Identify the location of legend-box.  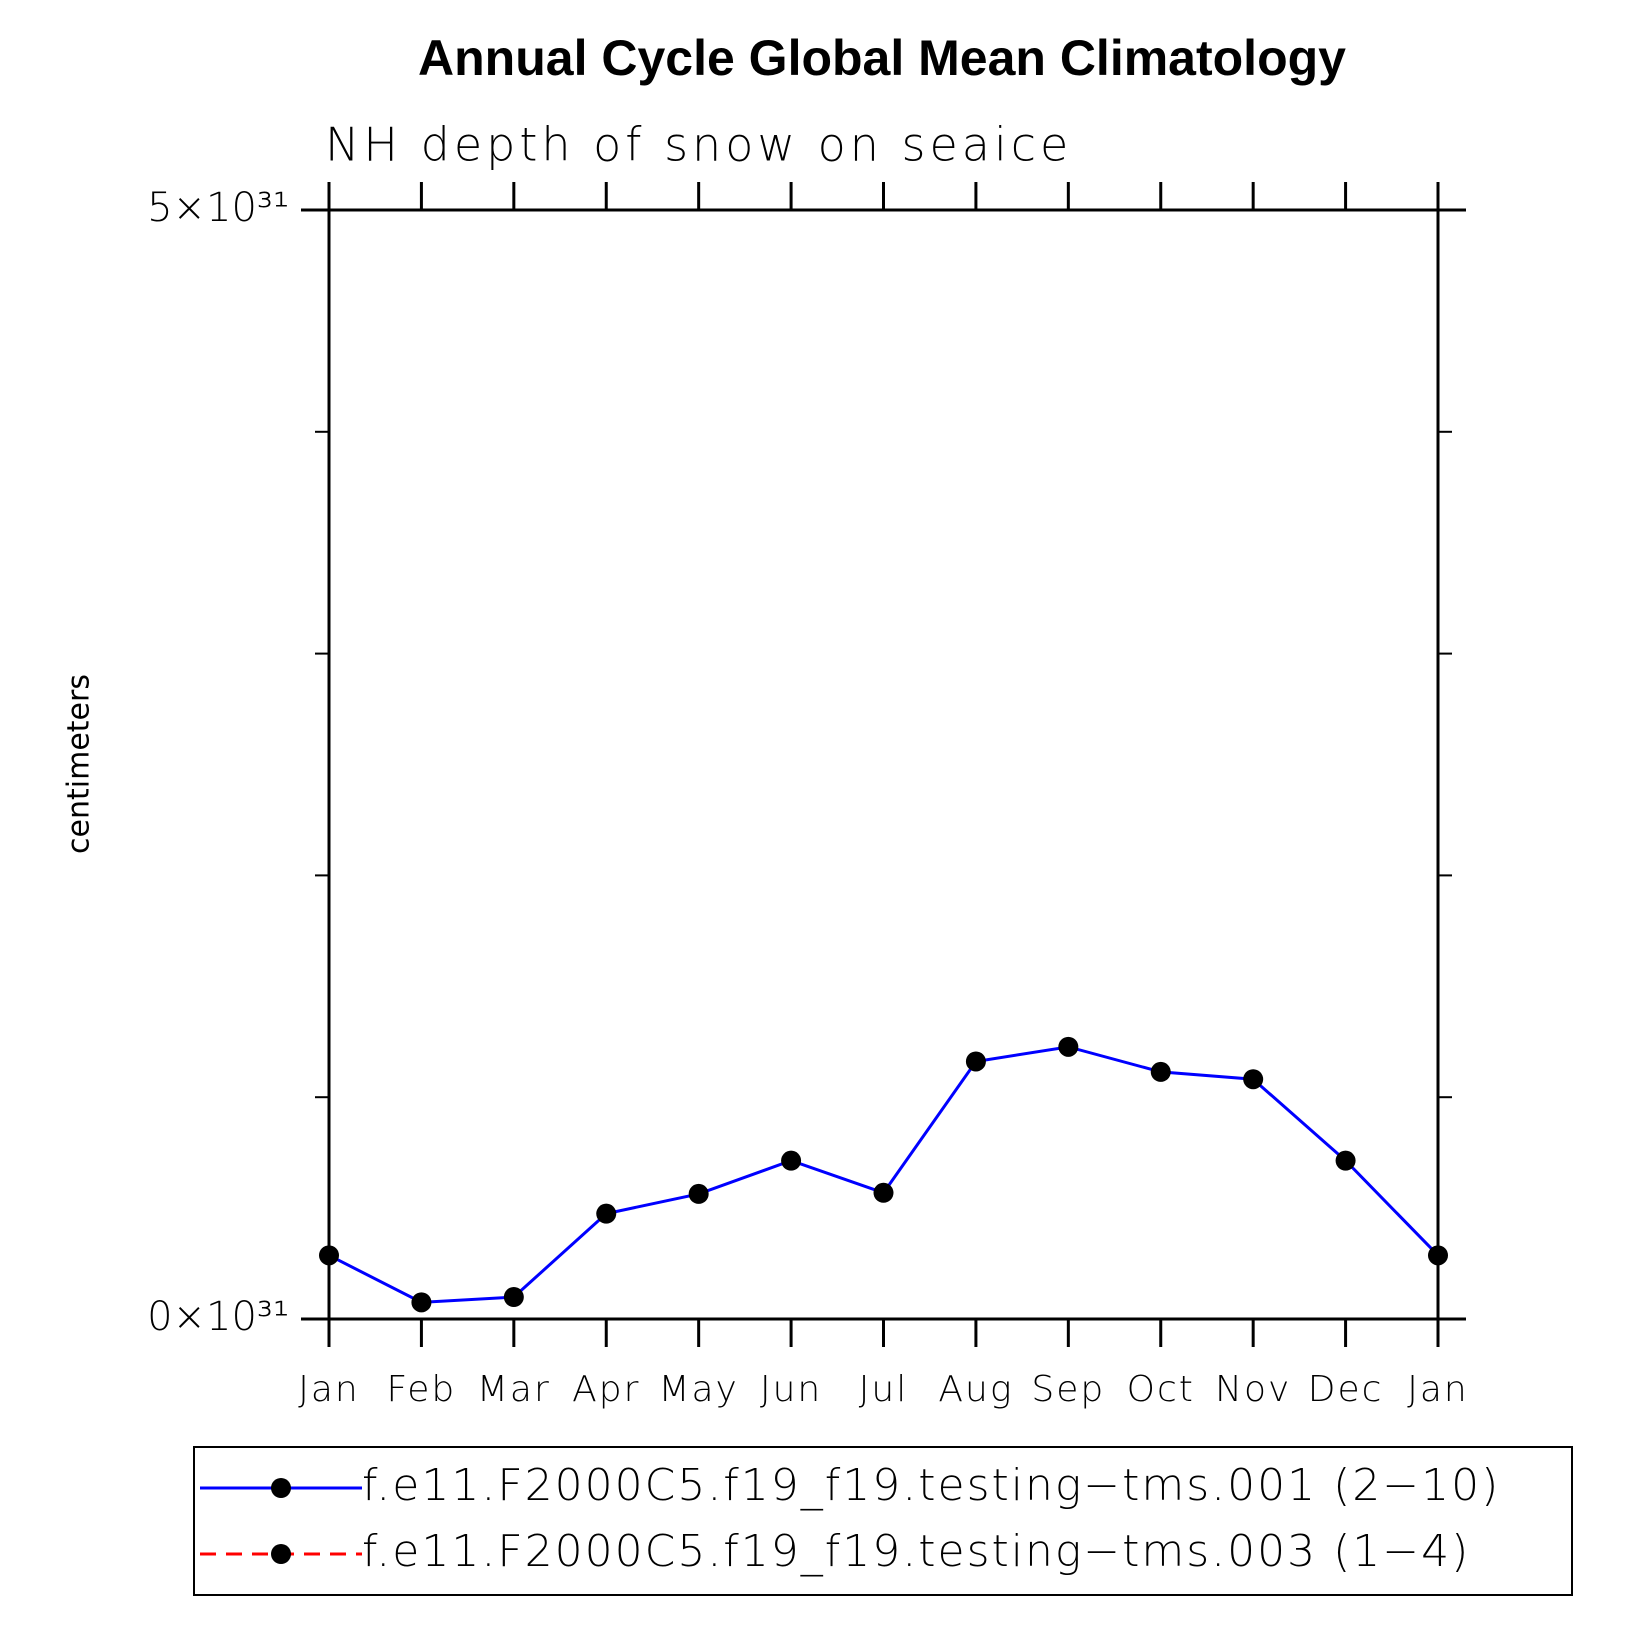
(883, 1521).